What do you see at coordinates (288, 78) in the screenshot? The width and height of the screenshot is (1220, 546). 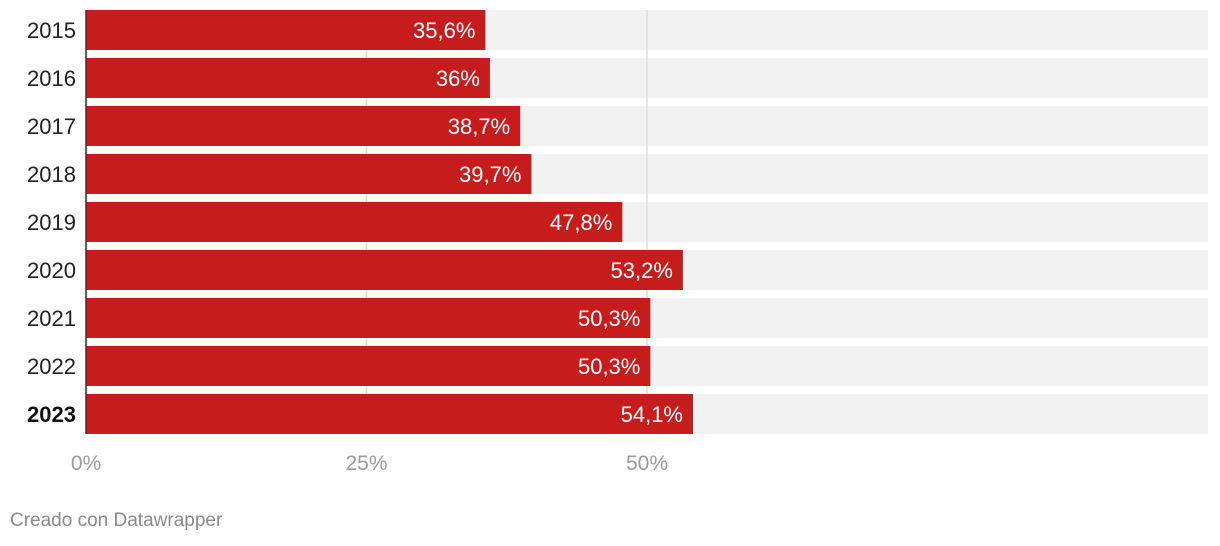 I see `bar-2016` at bounding box center [288, 78].